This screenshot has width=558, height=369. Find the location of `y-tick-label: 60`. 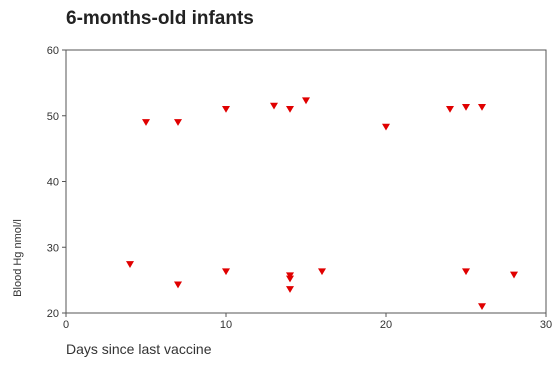

y-tick-label: 60 is located at coordinates (53, 51).